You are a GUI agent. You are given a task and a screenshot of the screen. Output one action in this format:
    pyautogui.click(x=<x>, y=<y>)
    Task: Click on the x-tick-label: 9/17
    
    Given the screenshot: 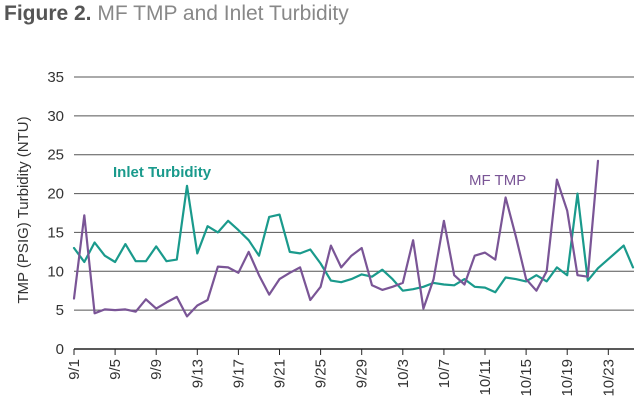 What is the action you would take?
    pyautogui.click(x=238, y=373)
    